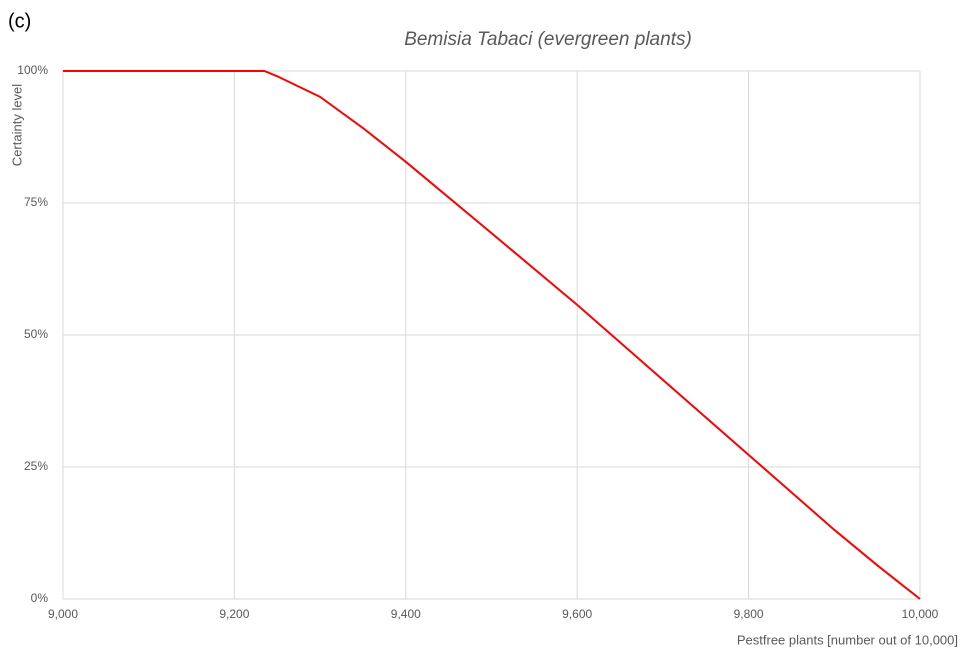  Describe the element at coordinates (548, 39) in the screenshot. I see `chart-title: Bemisia Tabaci (evergreen plants)` at that location.